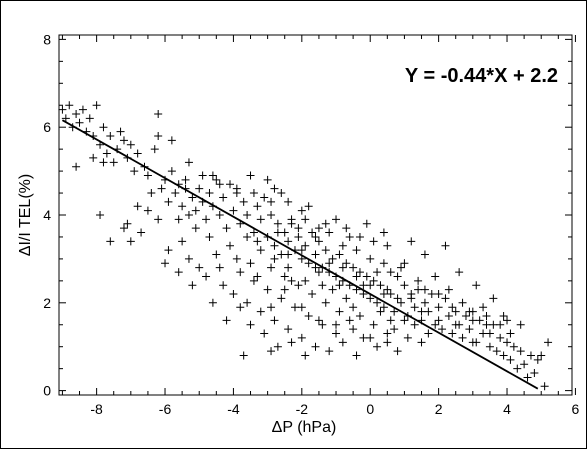 The width and height of the screenshot is (587, 449). Describe the element at coordinates (481, 76) in the screenshot. I see `equation-annotation: Y = -0.44*X + 2.2` at that location.